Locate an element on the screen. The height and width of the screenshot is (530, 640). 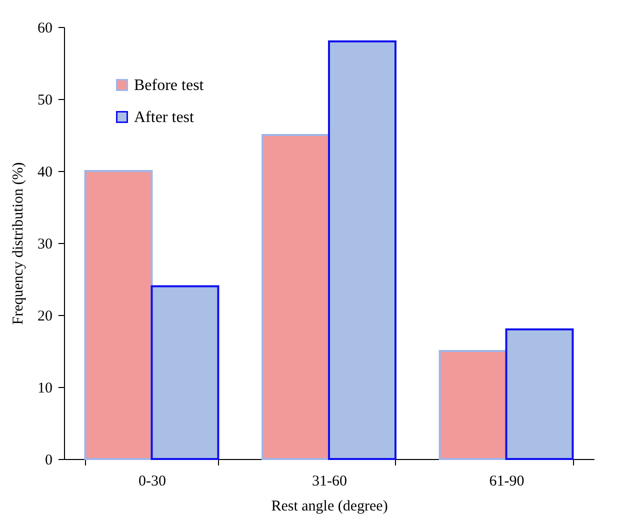
y-tick-label: 30 is located at coordinates (45, 244).